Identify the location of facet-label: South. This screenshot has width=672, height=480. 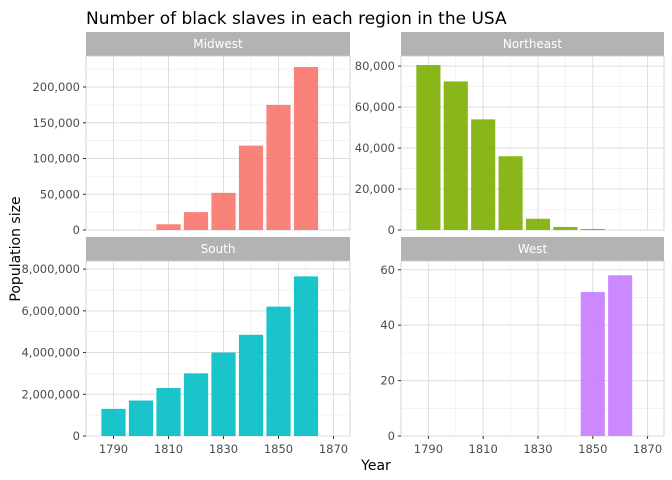
(218, 249).